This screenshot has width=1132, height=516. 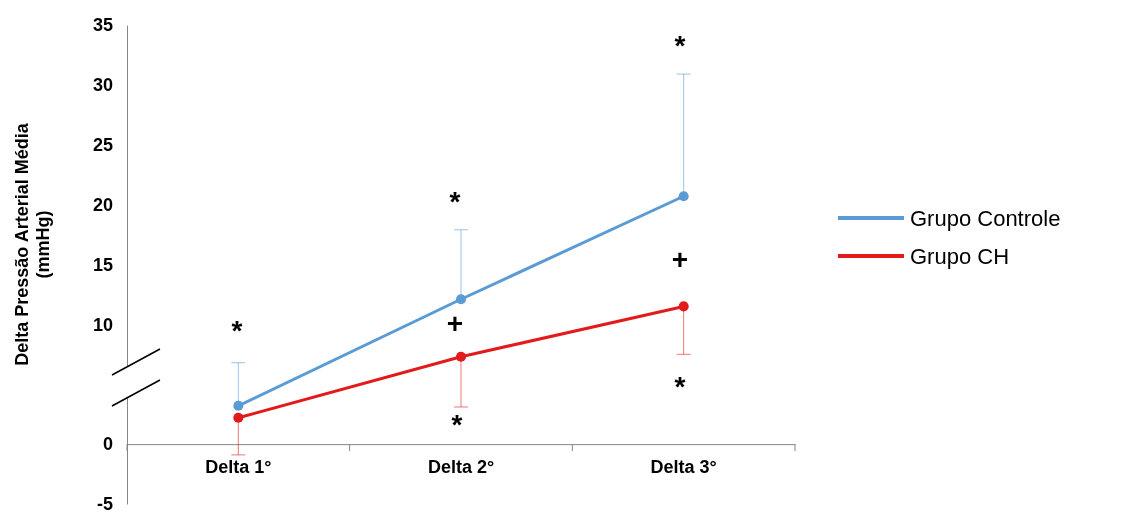 I want to click on y-axis-title: Delta Pressão Arterial Média (mmHg), so click(x=32, y=244).